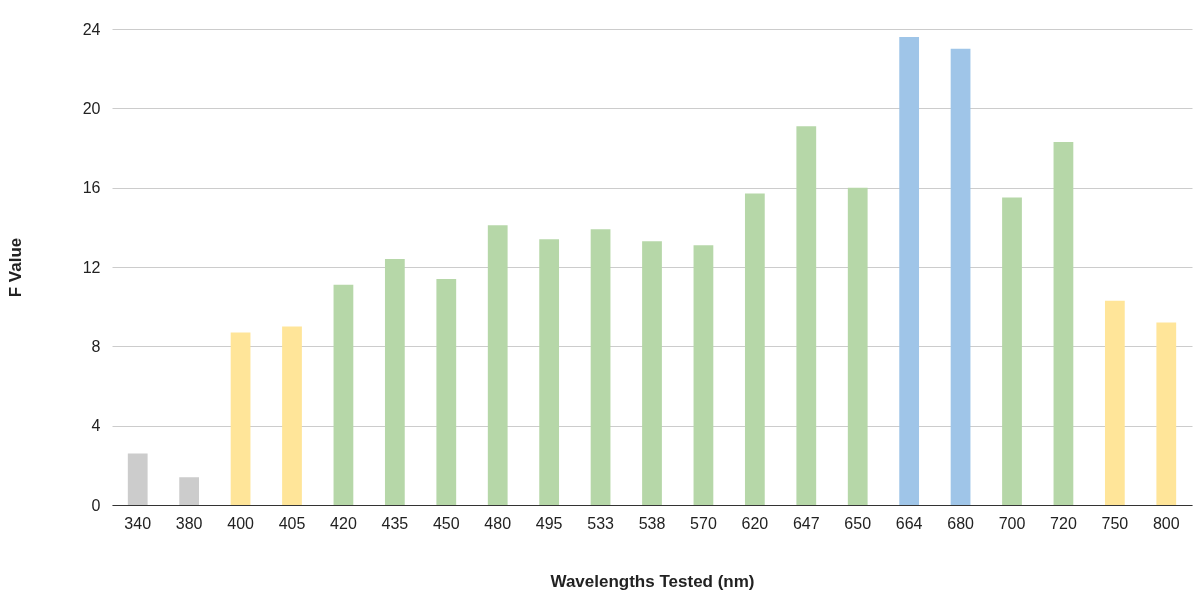 The image size is (1200, 606). I want to click on y-tick-label: 16, so click(91, 188).